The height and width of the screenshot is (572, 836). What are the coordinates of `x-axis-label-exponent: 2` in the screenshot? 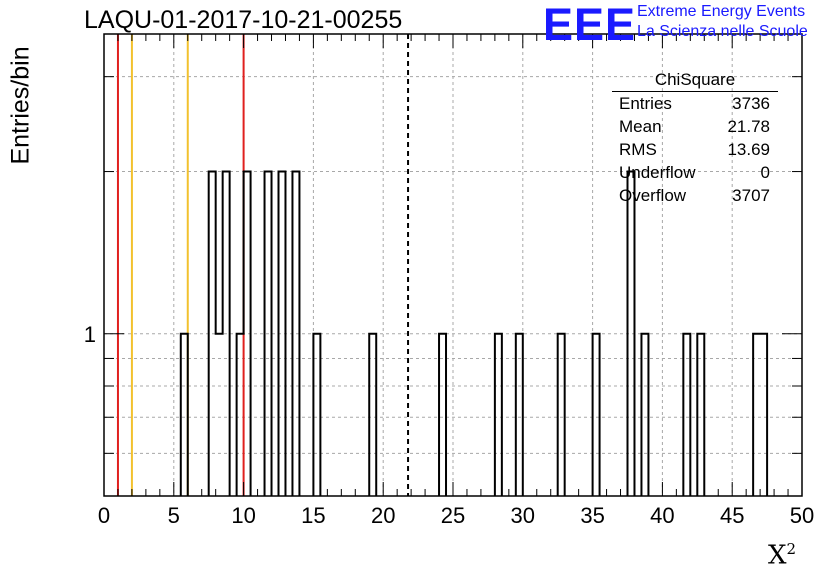 It's located at (791, 549).